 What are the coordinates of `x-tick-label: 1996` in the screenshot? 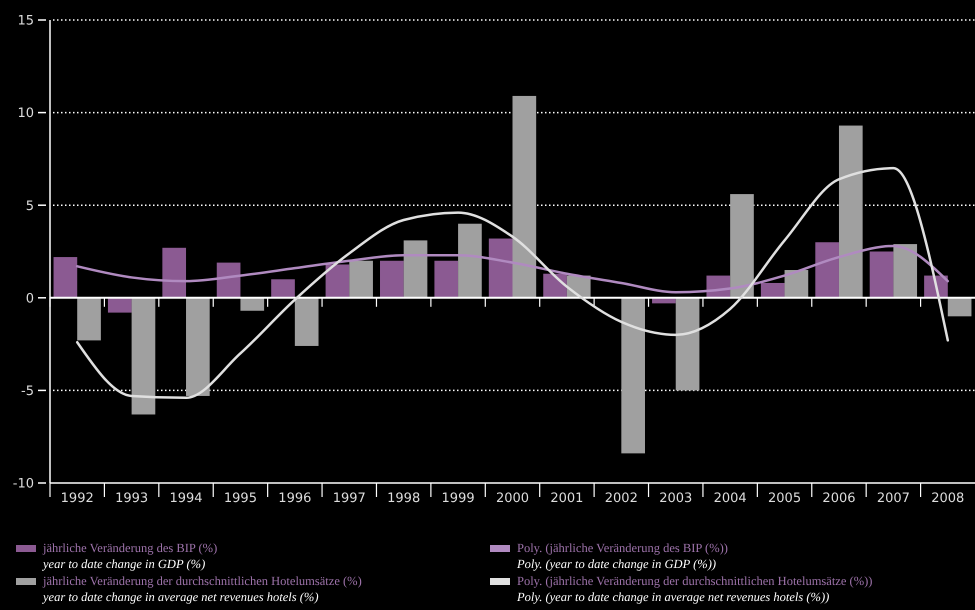 It's located at (295, 498).